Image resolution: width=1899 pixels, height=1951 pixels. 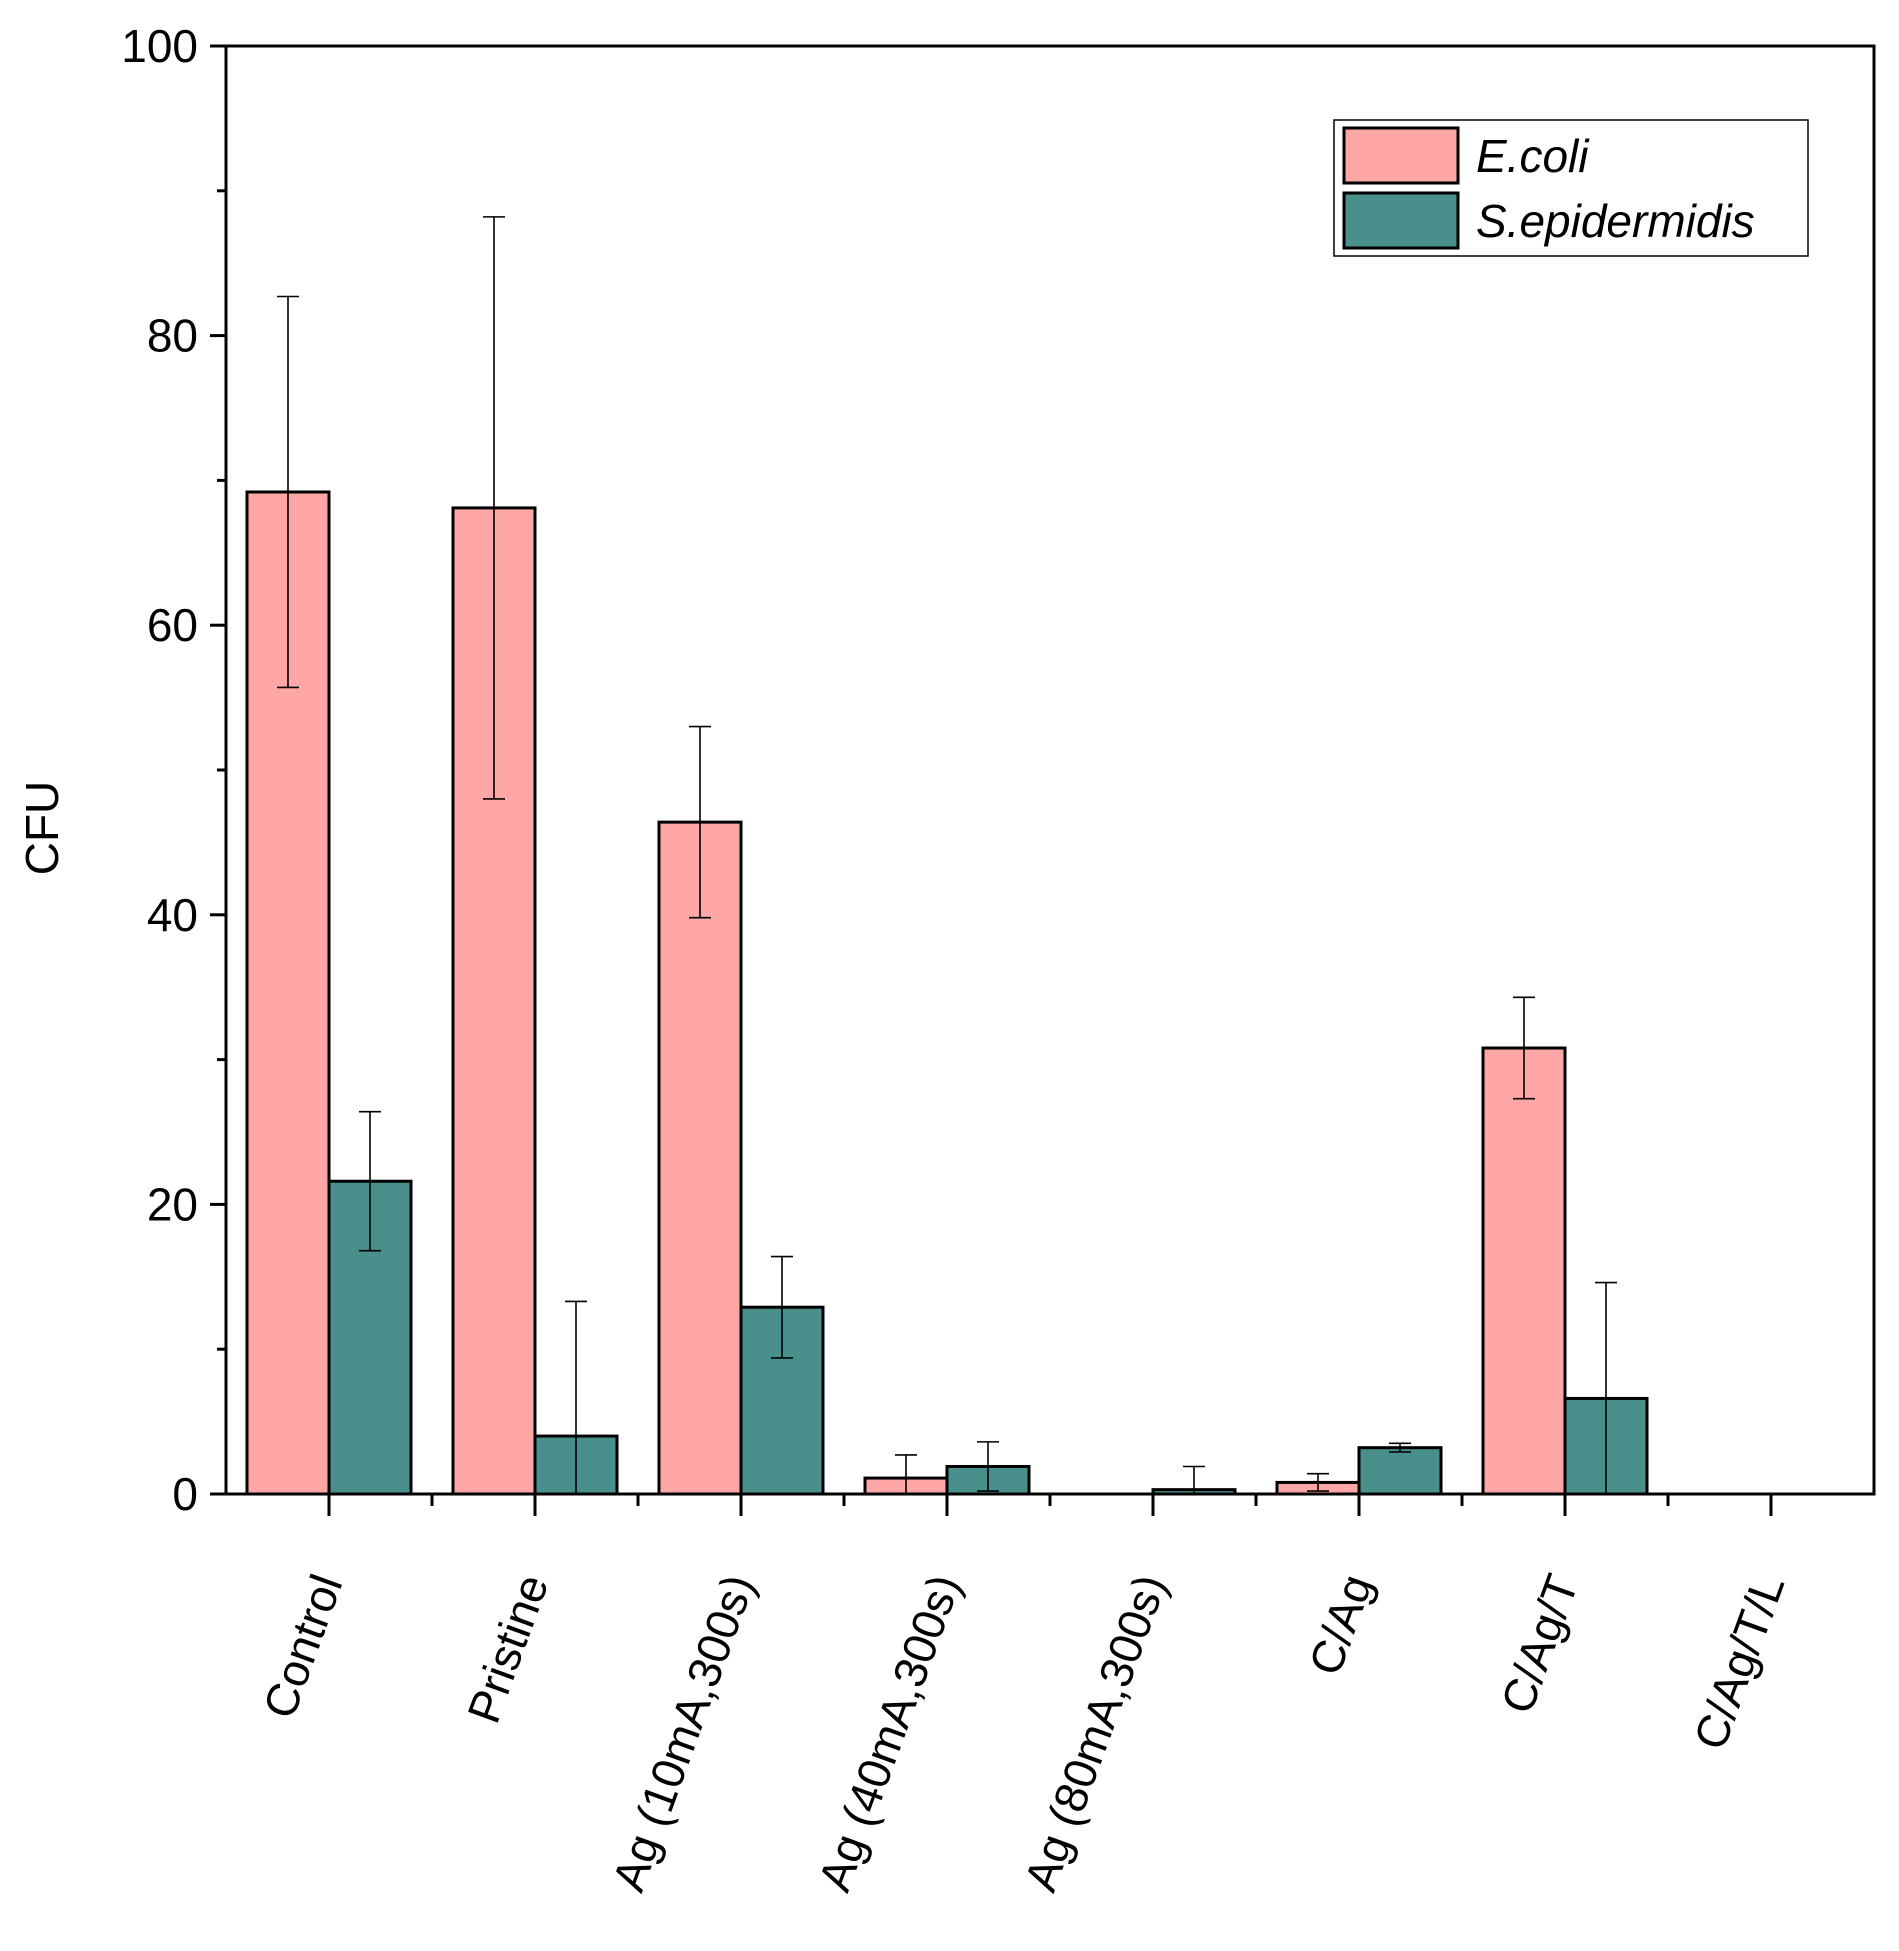 What do you see at coordinates (1571, 188) in the screenshot?
I see `legend: E.coli S.epidermidis` at bounding box center [1571, 188].